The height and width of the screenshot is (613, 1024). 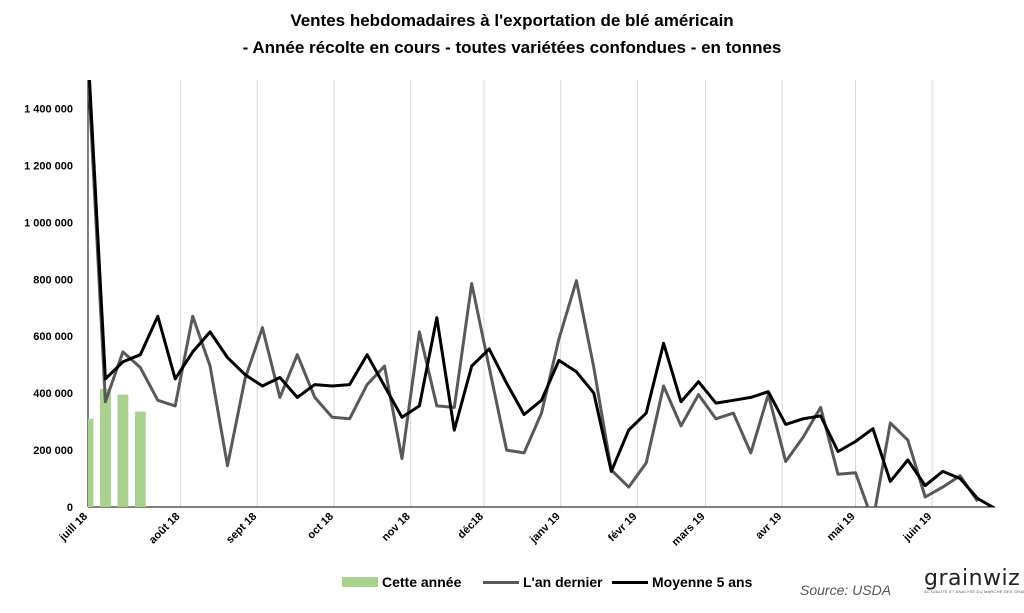 I want to click on legend-label-avg5: Moyenne 5 ans, so click(x=702, y=582).